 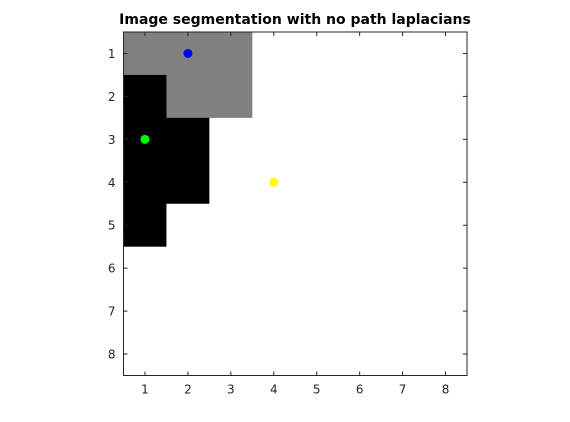 I want to click on marker-yellow, so click(x=274, y=182).